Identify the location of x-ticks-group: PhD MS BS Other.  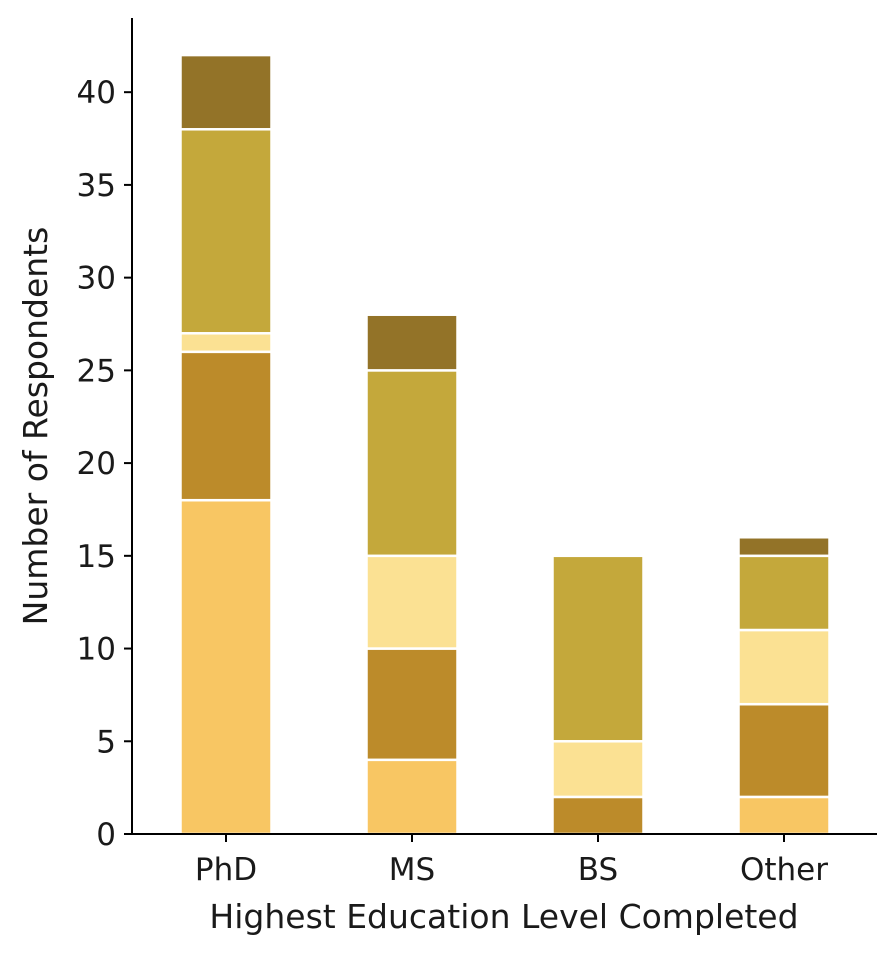
(511, 861).